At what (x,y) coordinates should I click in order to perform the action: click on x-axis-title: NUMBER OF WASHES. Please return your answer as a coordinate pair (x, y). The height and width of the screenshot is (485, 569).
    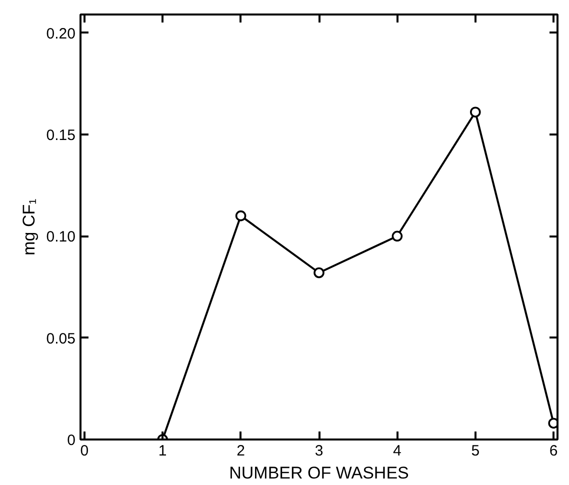
    Looking at the image, I should click on (319, 473).